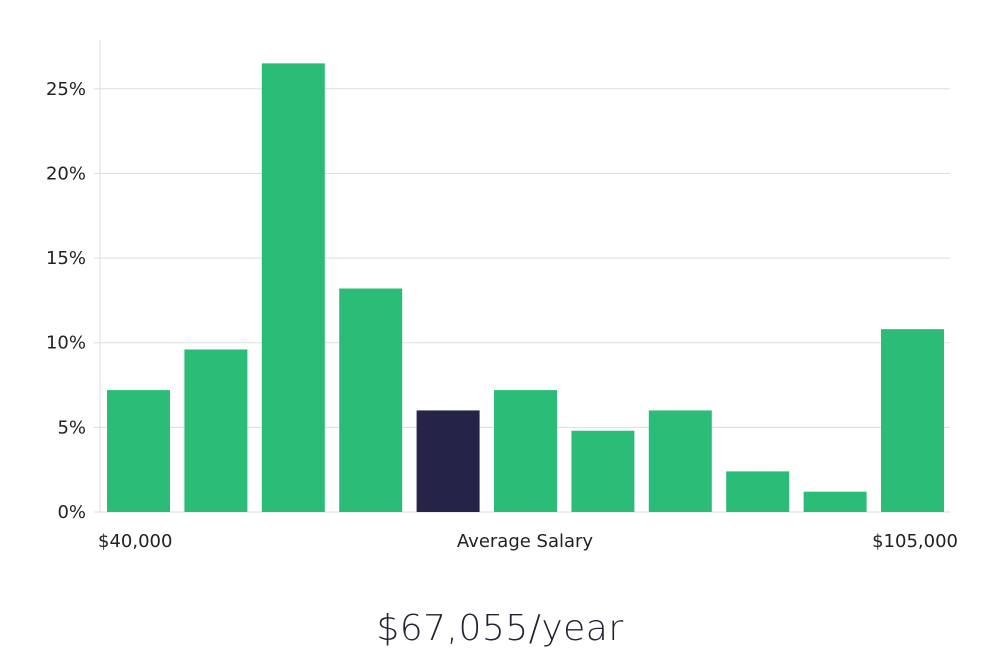 The height and width of the screenshot is (660, 1000). Describe the element at coordinates (915, 541) in the screenshot. I see `x-axis-max-label: $105,000` at that location.